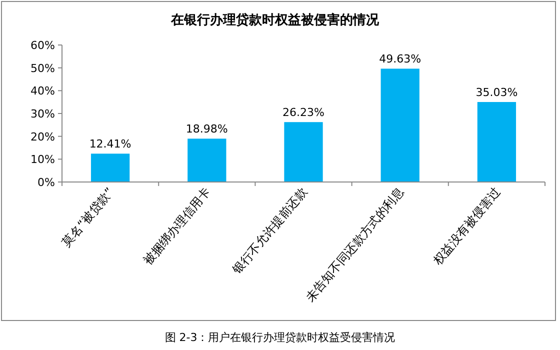  I want to click on y-tick-label: 50%, so click(42, 68).